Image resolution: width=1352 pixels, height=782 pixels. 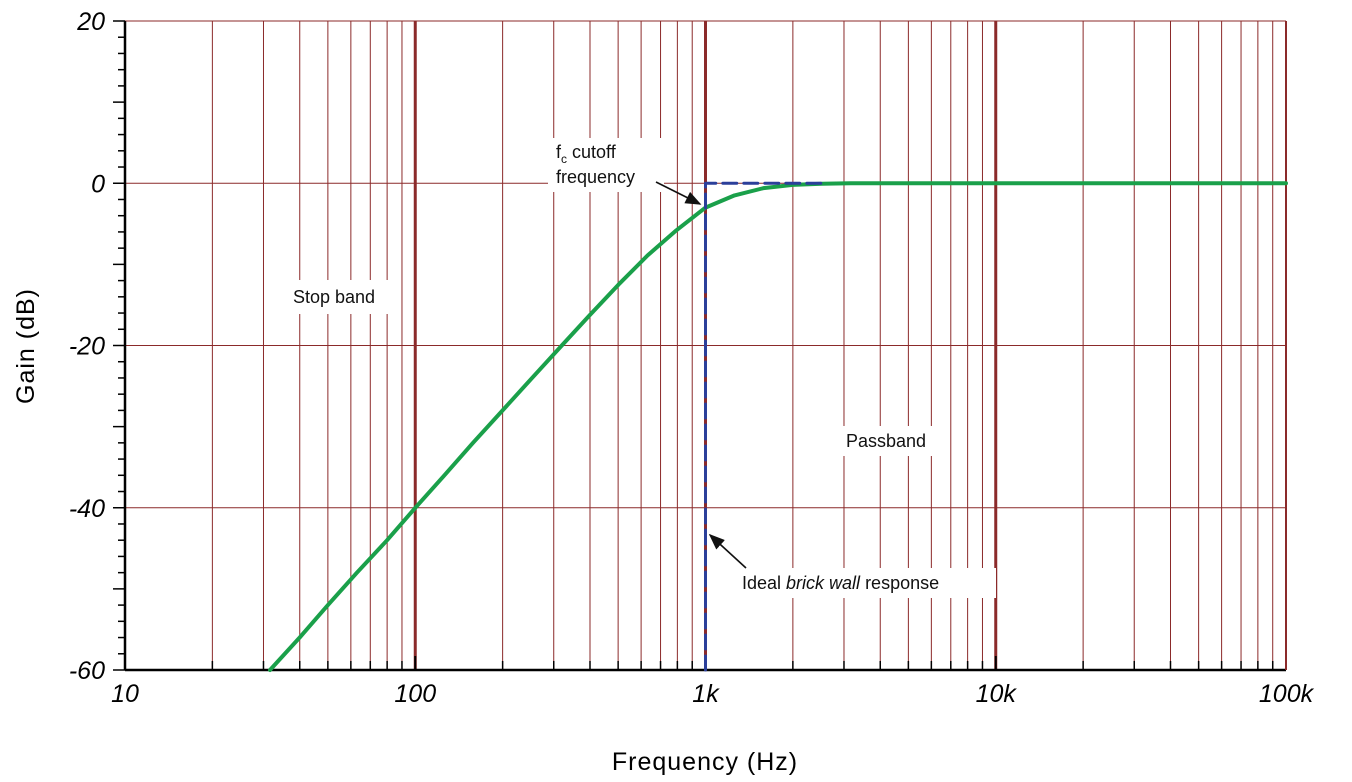 What do you see at coordinates (87, 509) in the screenshot?
I see `y-tick-label: -40` at bounding box center [87, 509].